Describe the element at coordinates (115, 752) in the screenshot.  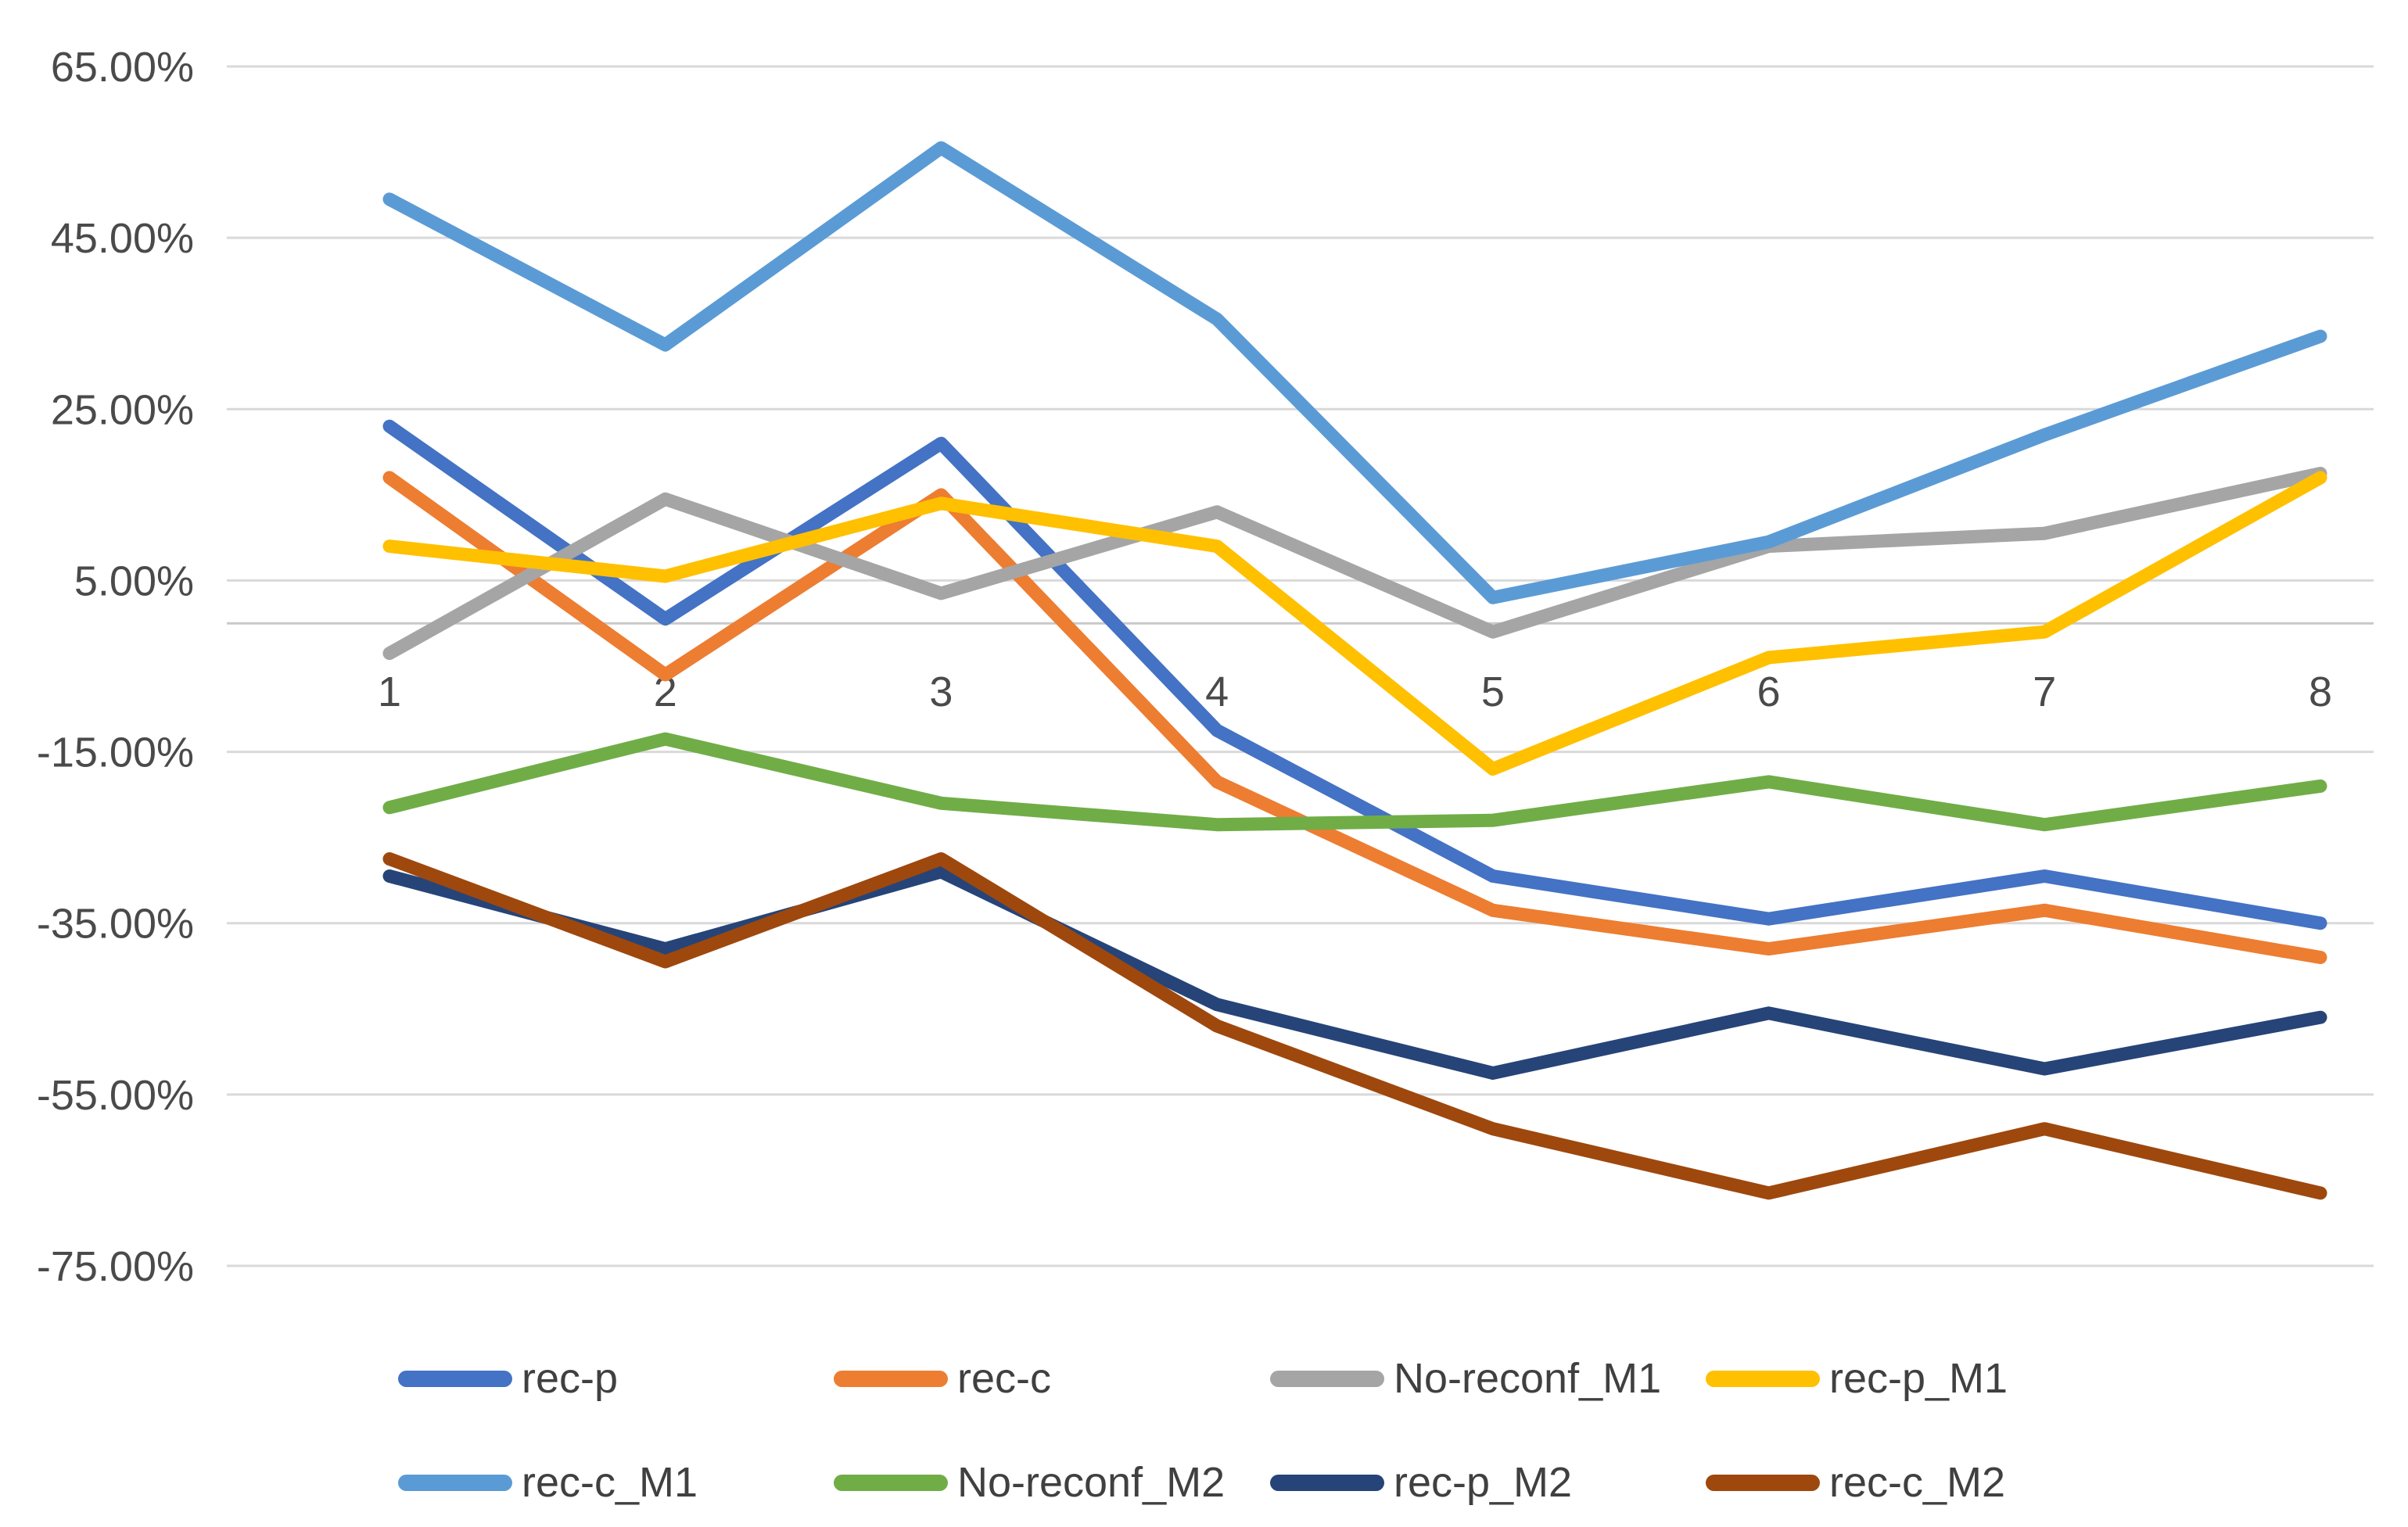
I see `y-axis-tick-label: -15.00%` at that location.